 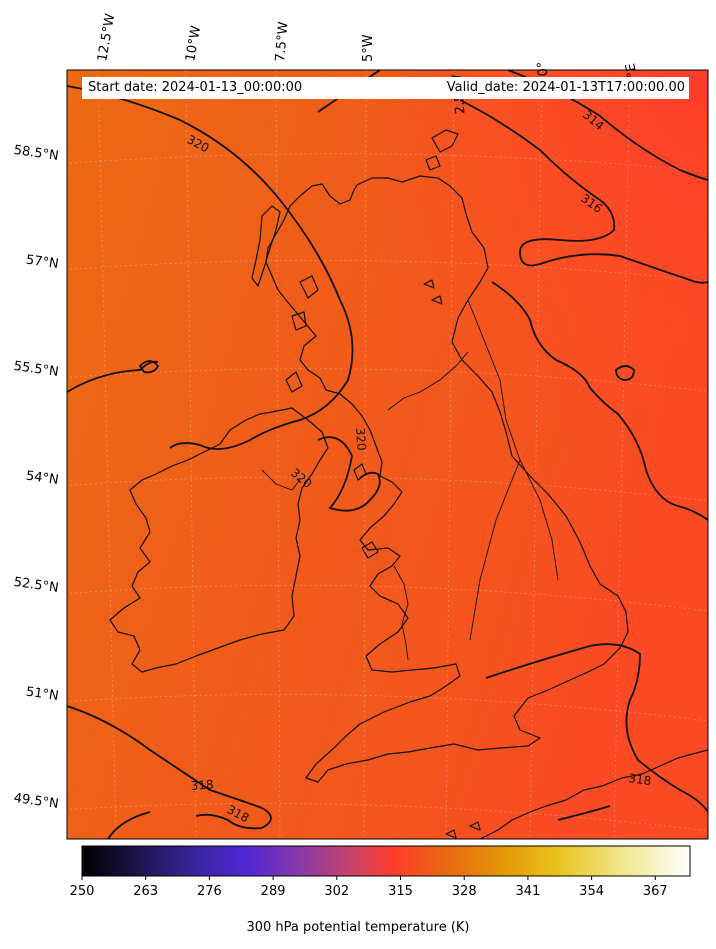 What do you see at coordinates (368, 48) in the screenshot?
I see `lon-label: 5°W` at bounding box center [368, 48].